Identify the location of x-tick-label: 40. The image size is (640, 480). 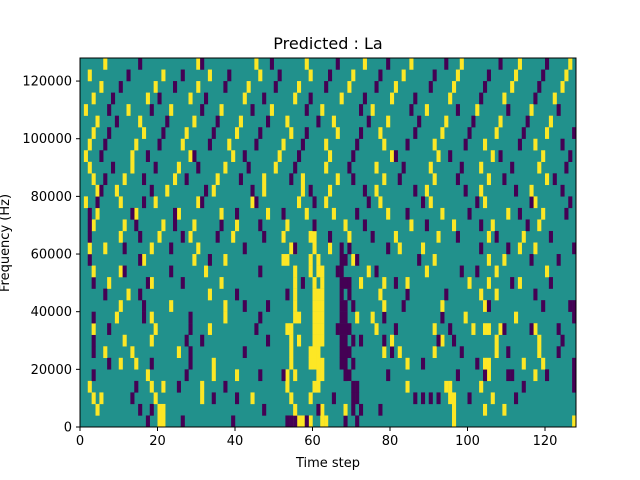
(235, 441).